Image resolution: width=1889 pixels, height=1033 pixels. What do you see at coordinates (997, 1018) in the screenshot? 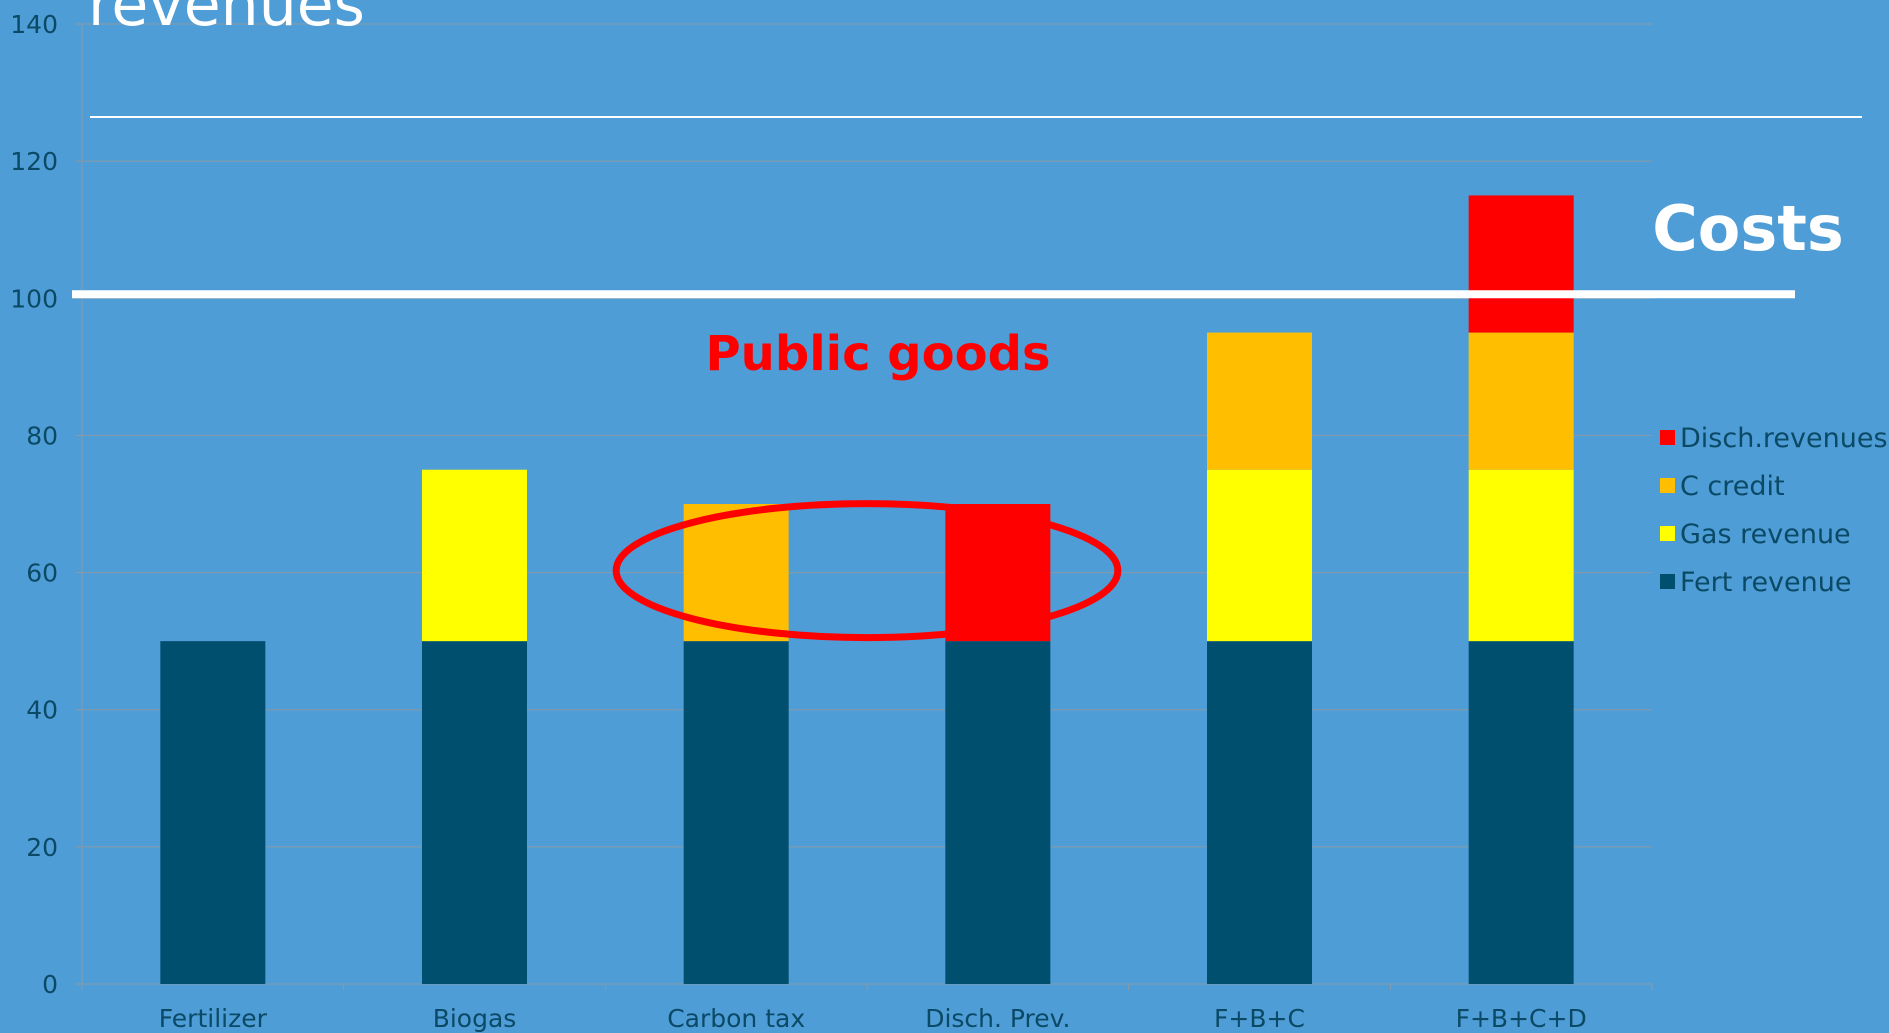
I see `x-tick-label: Disch. Prev.` at bounding box center [997, 1018].